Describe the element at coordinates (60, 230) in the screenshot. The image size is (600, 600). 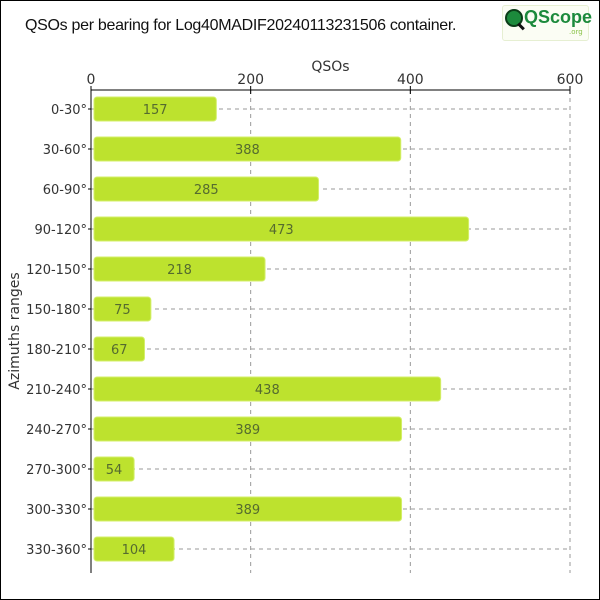
I see `y-tick-label: 90-120°` at that location.